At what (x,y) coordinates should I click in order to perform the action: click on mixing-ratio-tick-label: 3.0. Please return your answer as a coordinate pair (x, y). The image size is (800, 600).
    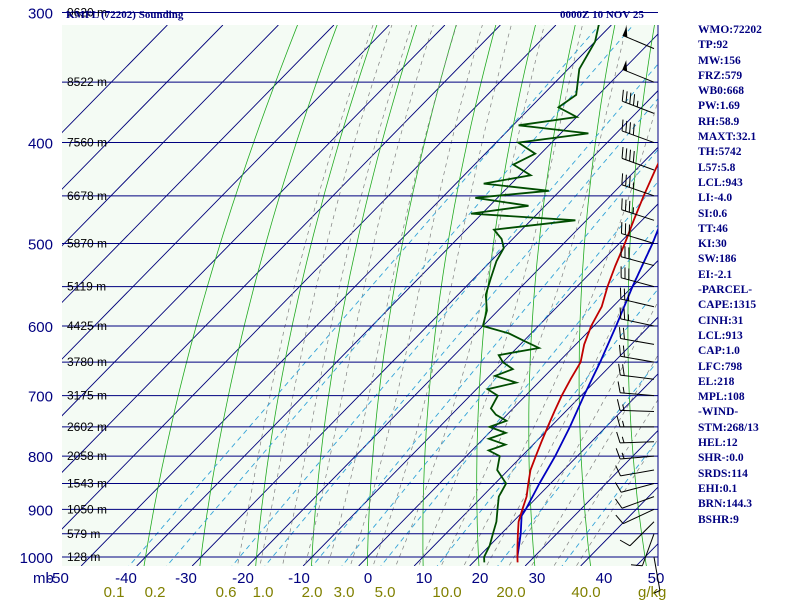
    Looking at the image, I should click on (344, 592).